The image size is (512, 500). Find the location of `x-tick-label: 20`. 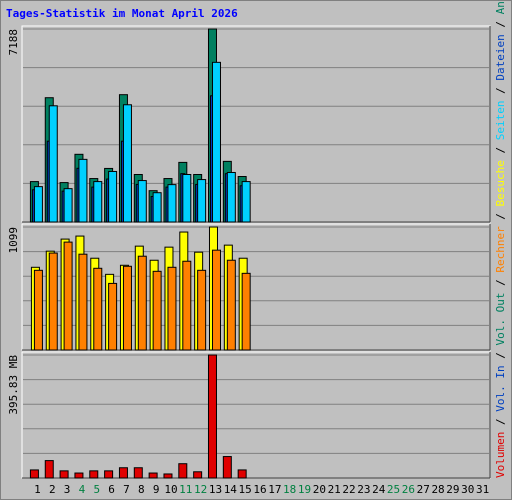

x-tick-label: 20 is located at coordinates (319, 489).